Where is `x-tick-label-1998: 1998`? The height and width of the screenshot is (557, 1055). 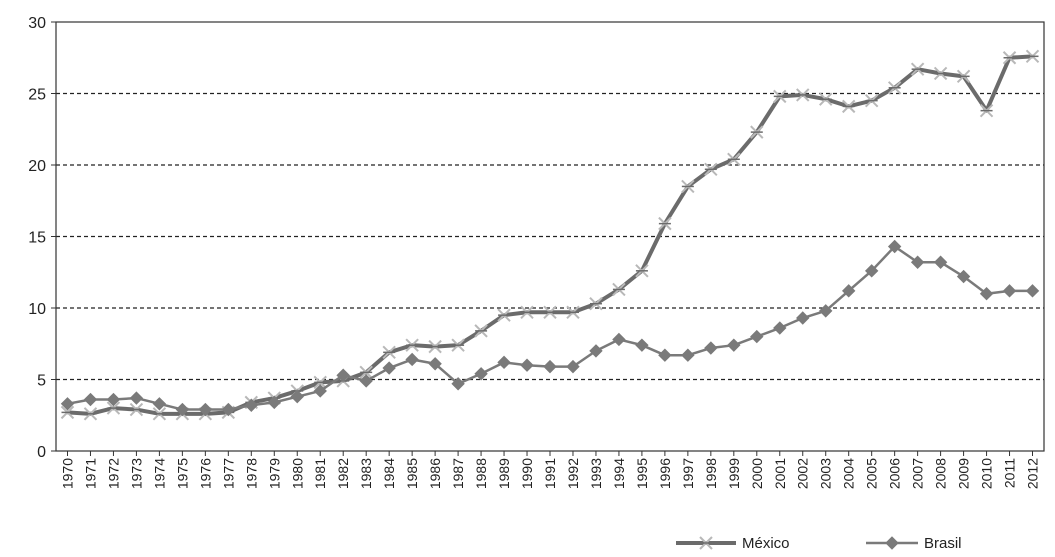
x-tick-label-1998: 1998 is located at coordinates (711, 473).